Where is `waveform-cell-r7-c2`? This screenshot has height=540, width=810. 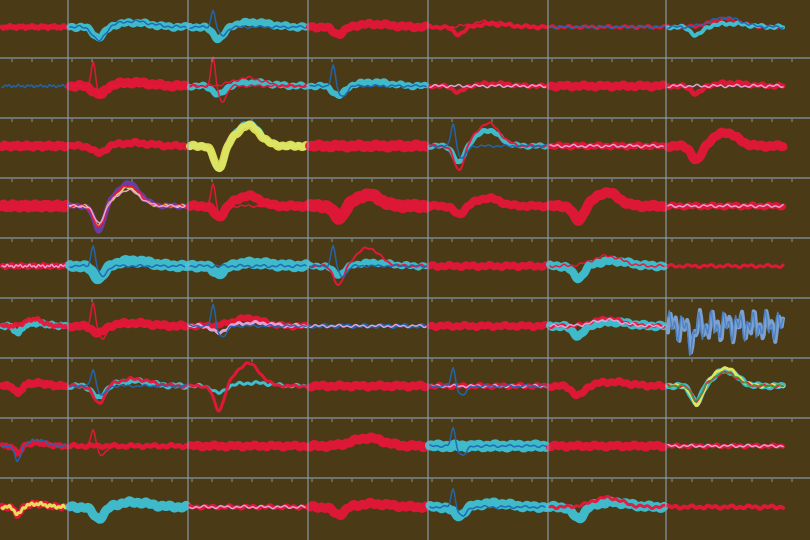 waveform-cell-r7-c2 is located at coordinates (128, 387).